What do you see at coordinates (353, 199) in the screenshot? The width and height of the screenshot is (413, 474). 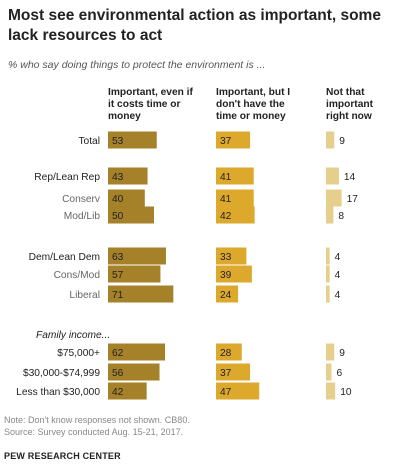 I see `data-label: 17` at bounding box center [353, 199].